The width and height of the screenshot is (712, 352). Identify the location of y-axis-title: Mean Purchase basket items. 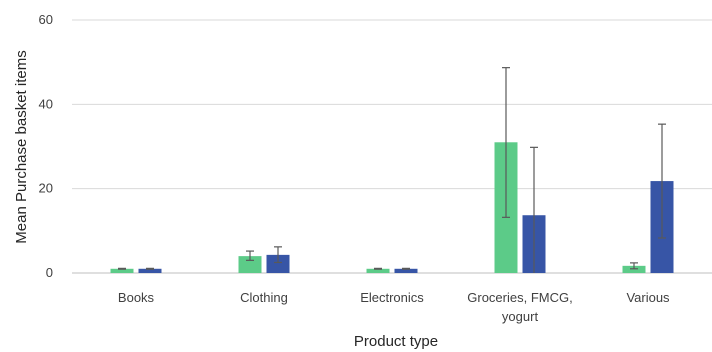
(21, 146).